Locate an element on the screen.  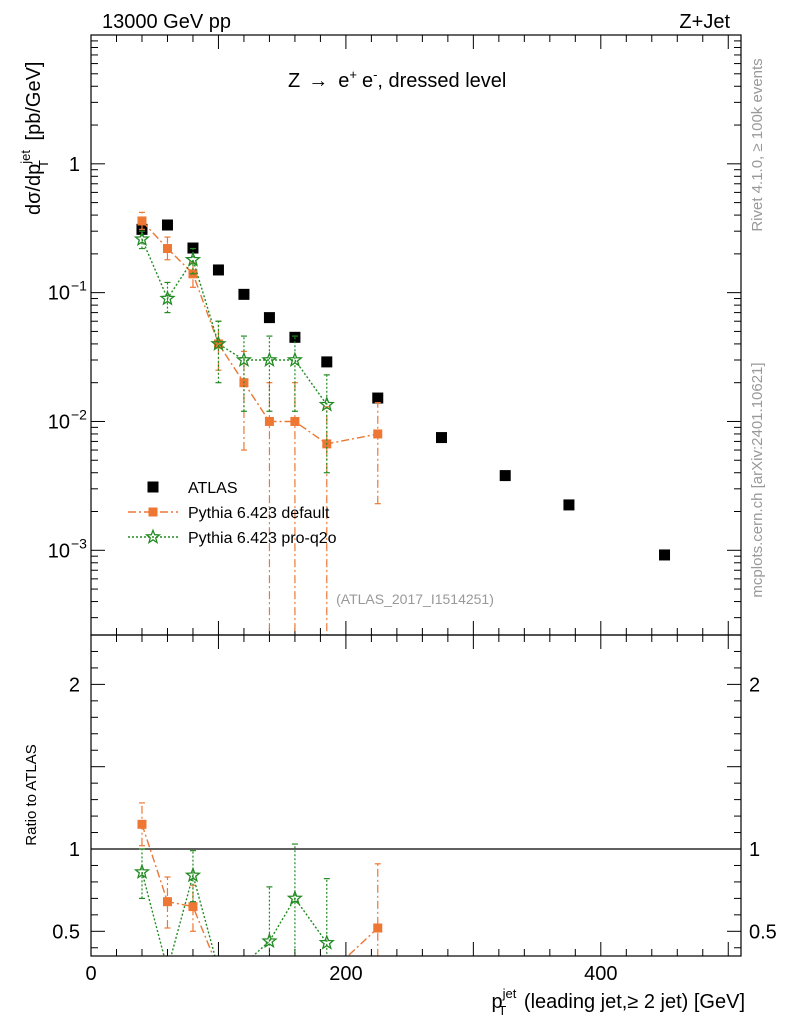
x-tick-label: 400 is located at coordinates (600, 974).